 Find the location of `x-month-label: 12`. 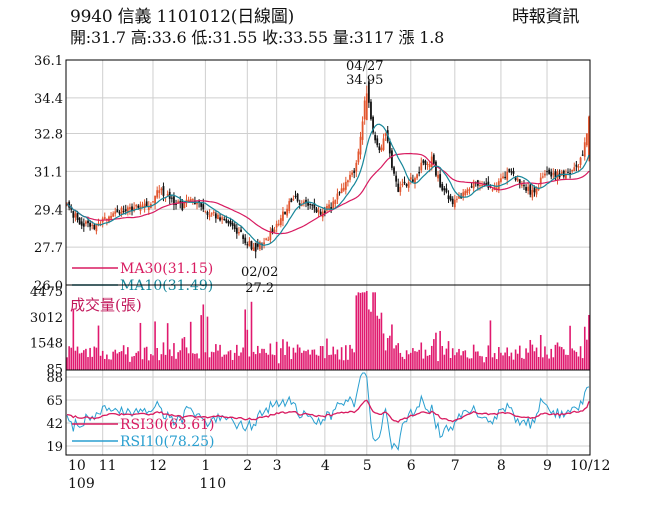

x-month-label: 12 is located at coordinates (158, 466).